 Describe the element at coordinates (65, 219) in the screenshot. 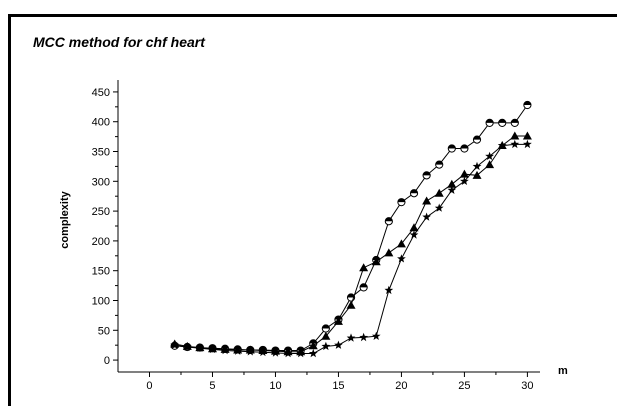

I see `y-axis-label: complexity` at that location.